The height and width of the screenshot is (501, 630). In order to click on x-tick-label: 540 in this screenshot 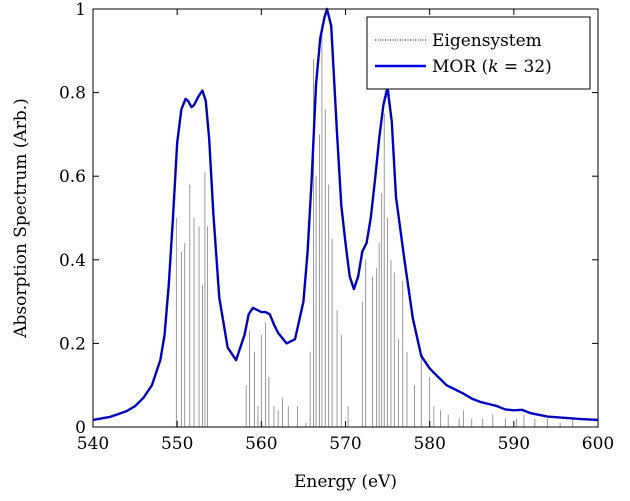, I will do `click(93, 444)`.